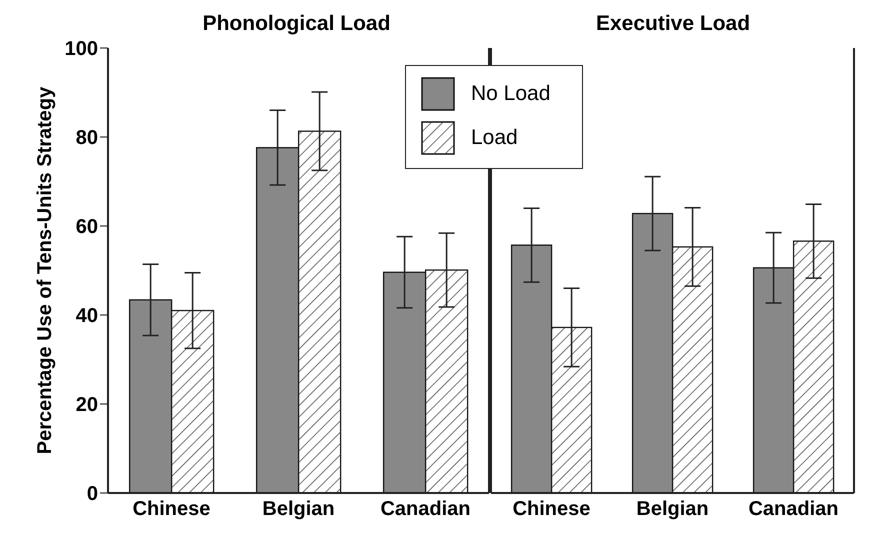 The image size is (873, 535). I want to click on y-tick-label: 100, so click(81, 49).